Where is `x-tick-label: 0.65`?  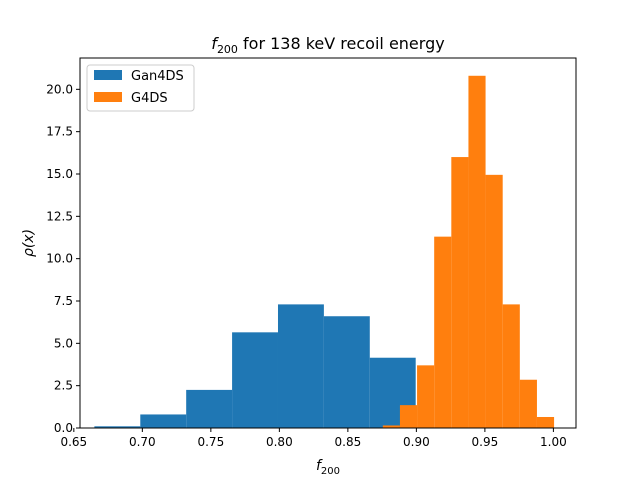 x-tick-label: 0.65 is located at coordinates (73, 442).